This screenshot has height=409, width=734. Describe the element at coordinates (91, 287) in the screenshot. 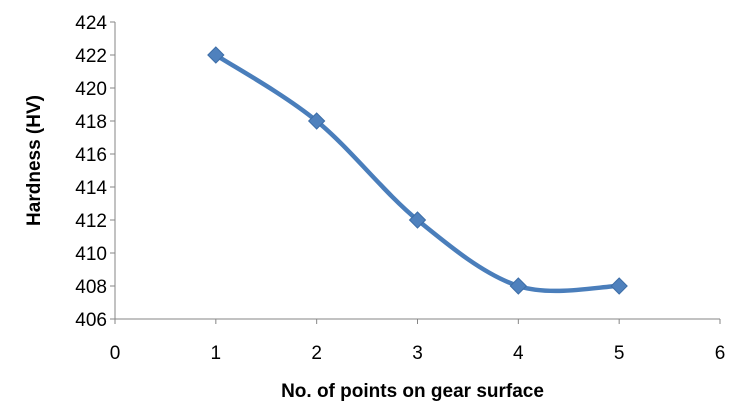

I see `y-tick-label: 408` at that location.